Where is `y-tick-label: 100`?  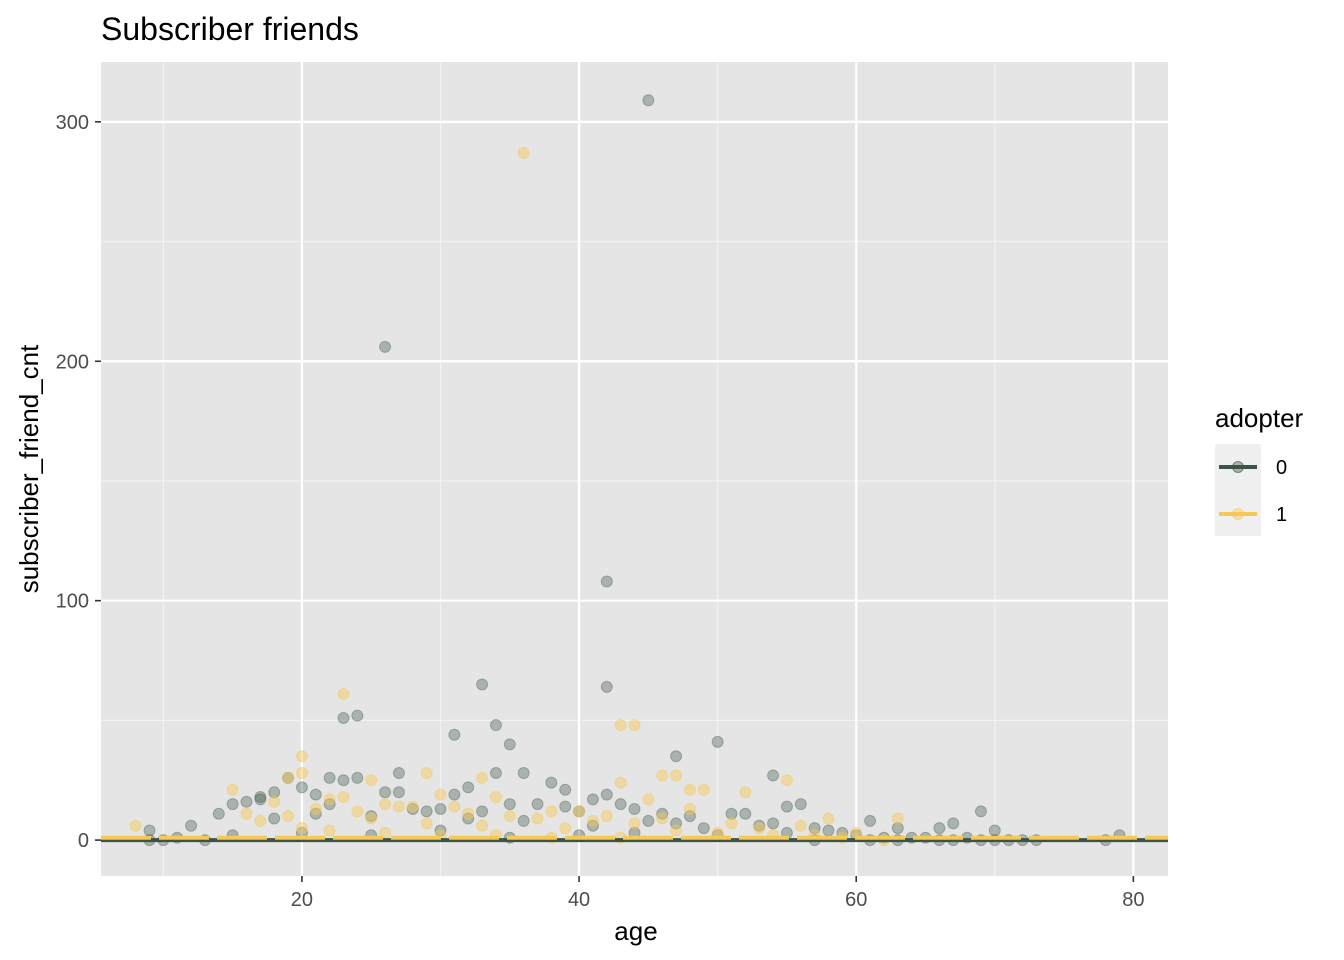
y-tick-label: 100 is located at coordinates (72, 602).